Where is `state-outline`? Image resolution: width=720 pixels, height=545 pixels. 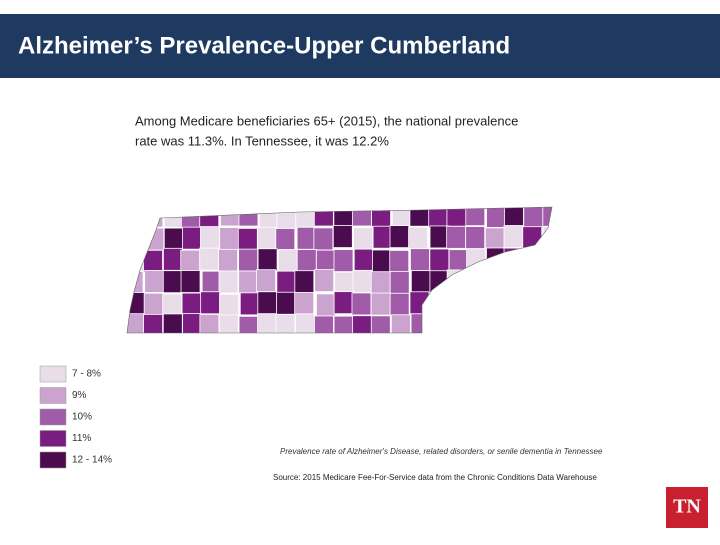 state-outline is located at coordinates (339, 270).